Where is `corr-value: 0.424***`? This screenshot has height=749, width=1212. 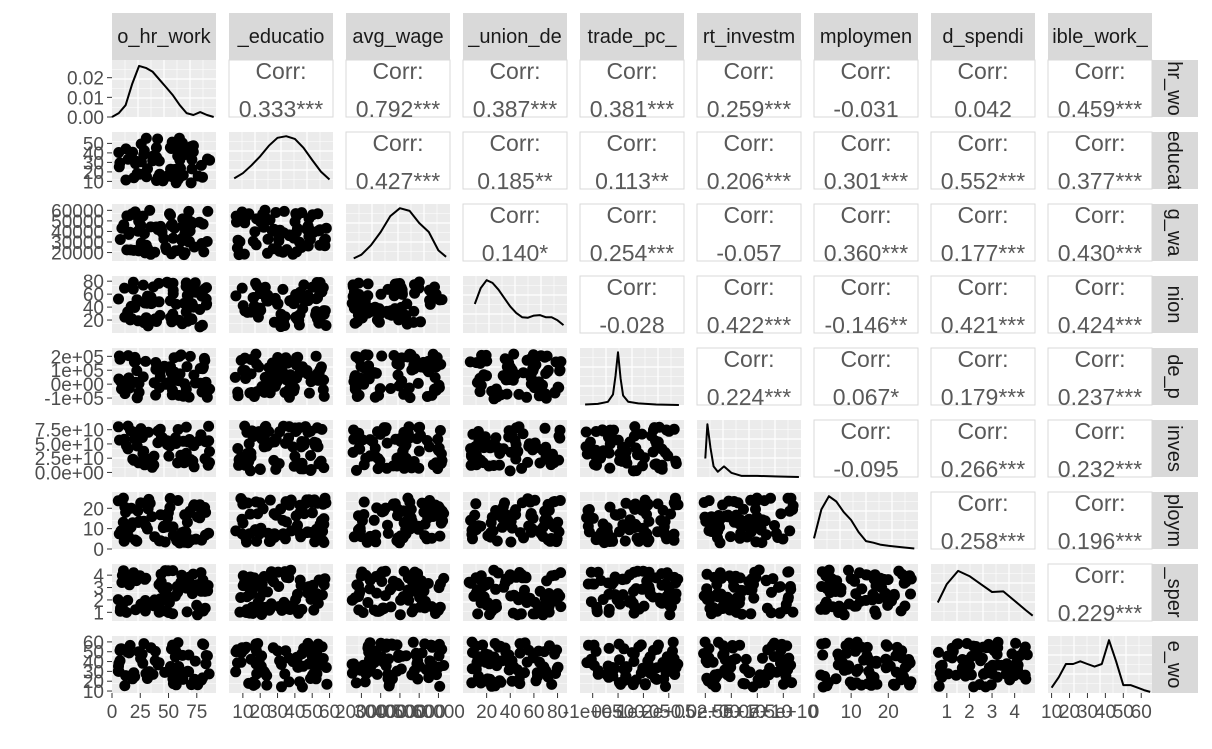
corr-value: 0.424*** is located at coordinates (1100, 325).